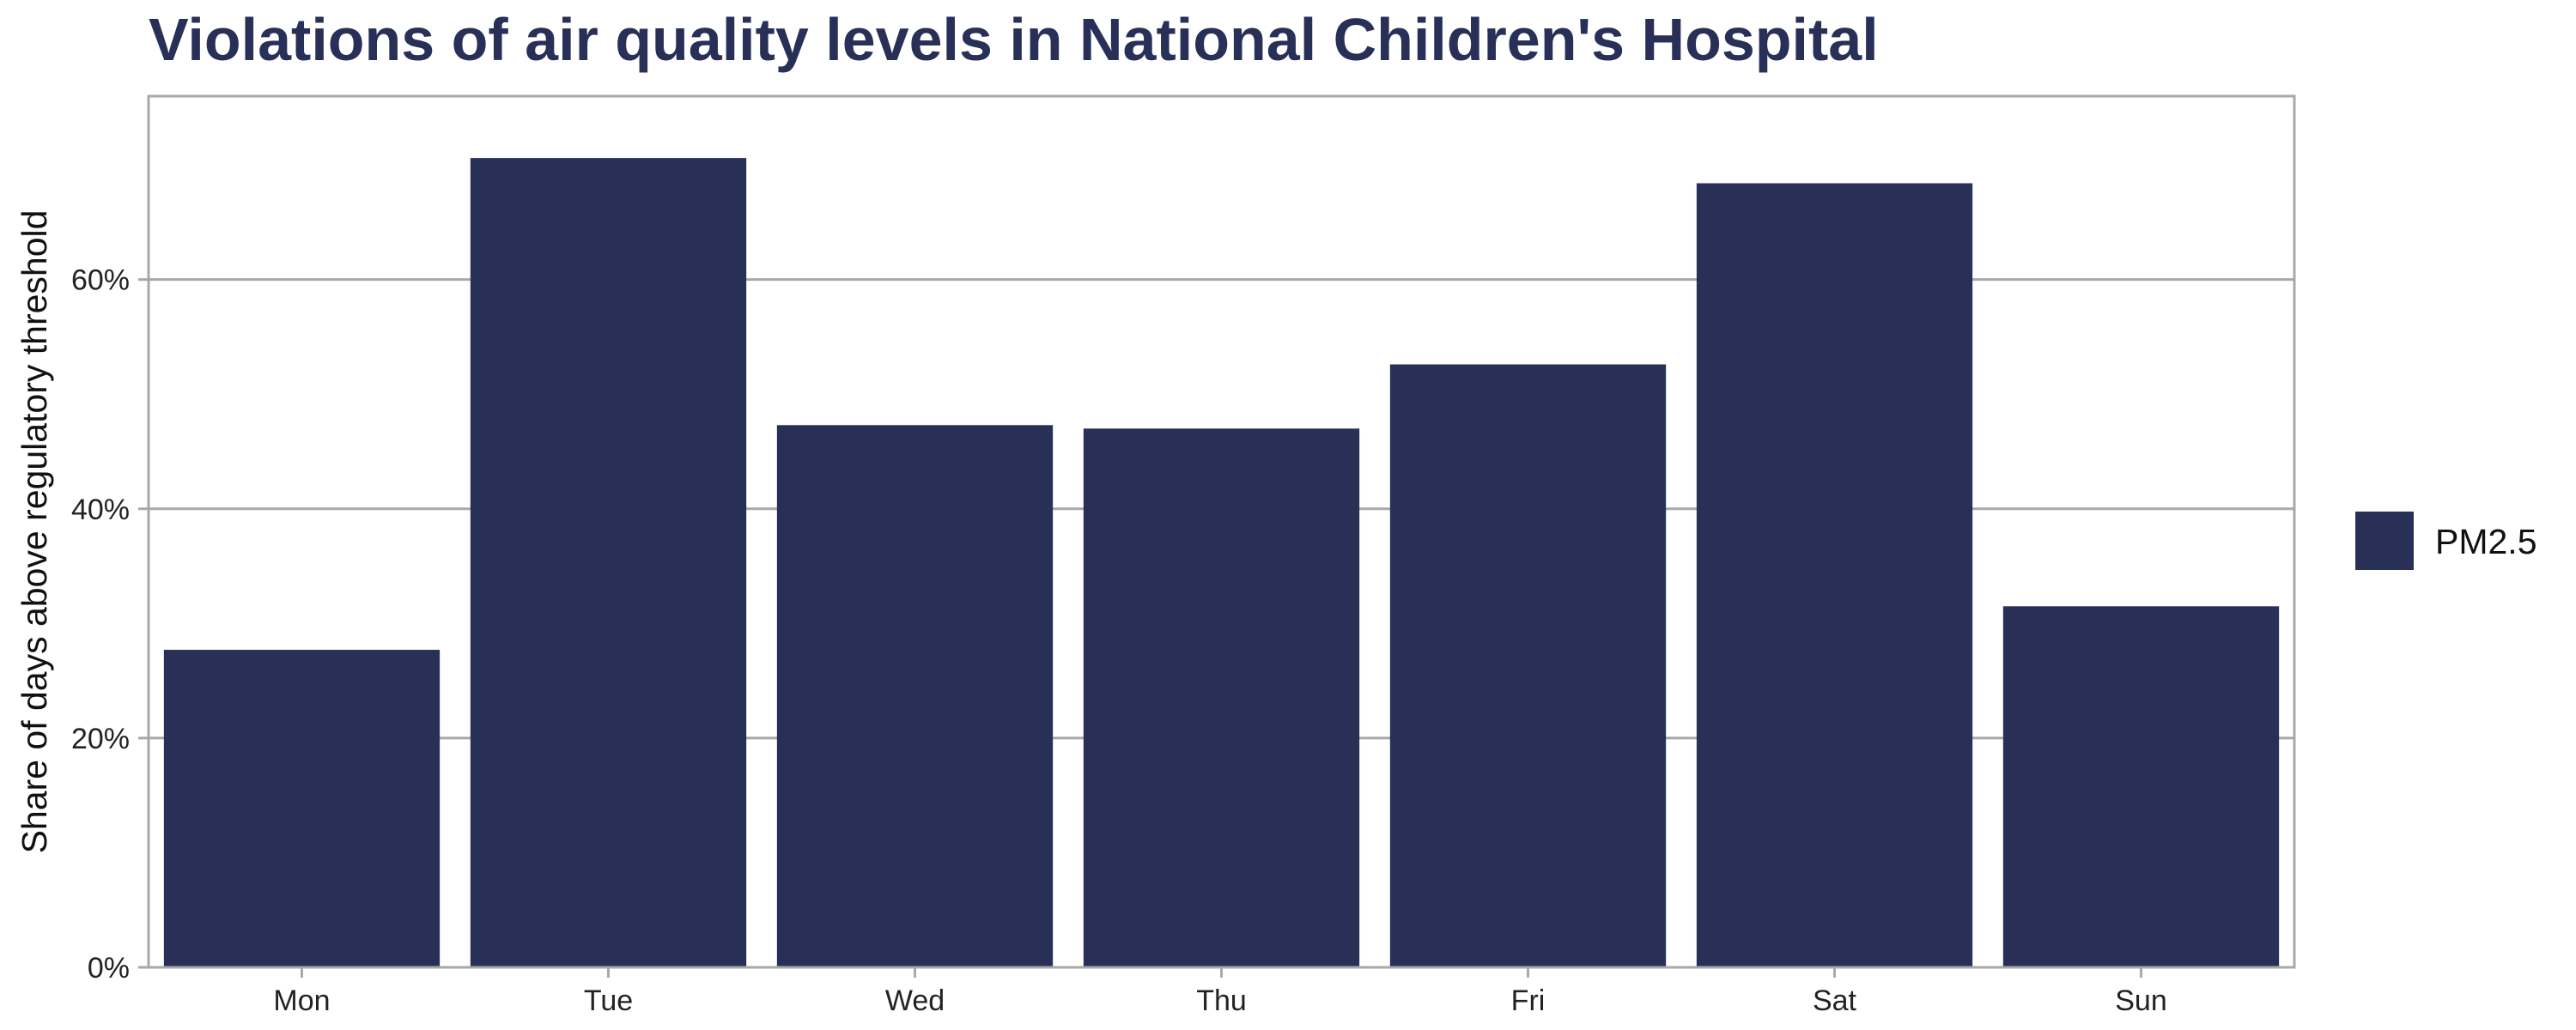  I want to click on bar-fri, so click(1528, 665).